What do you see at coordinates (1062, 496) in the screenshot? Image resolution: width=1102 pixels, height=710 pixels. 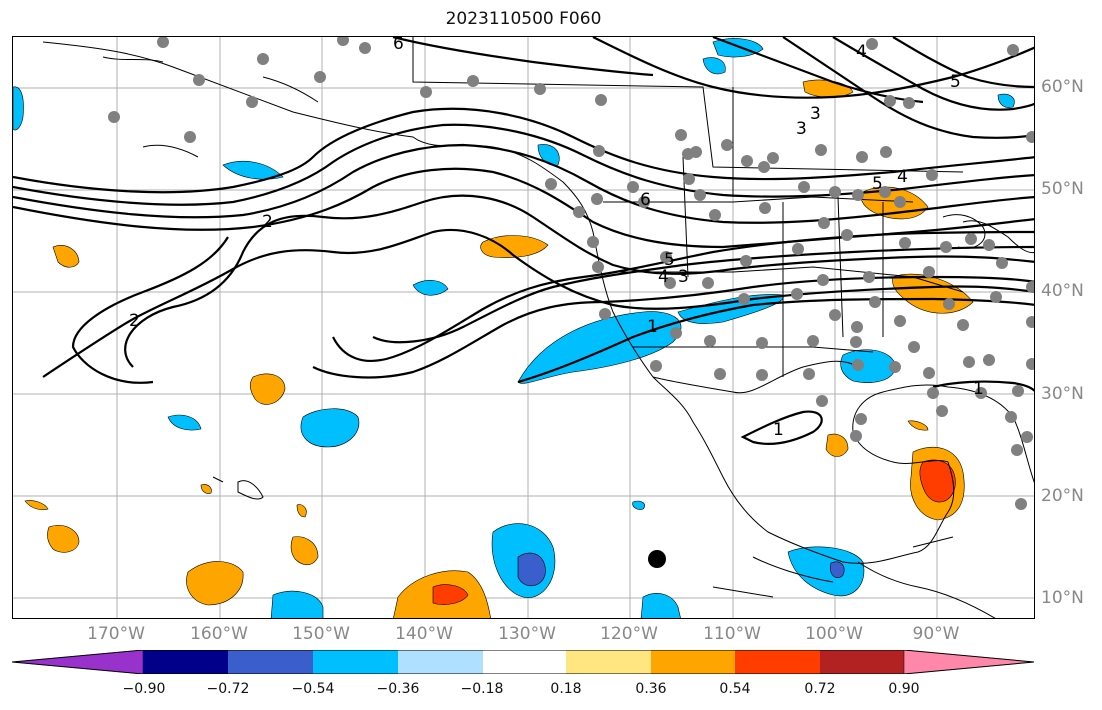 I see `lat-label: 20°N` at bounding box center [1062, 496].